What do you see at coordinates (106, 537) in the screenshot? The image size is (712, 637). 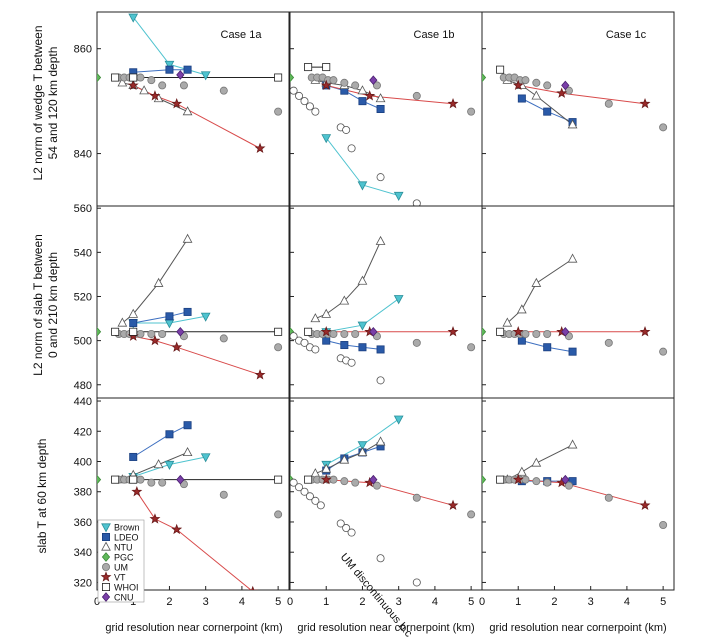 I see `legend-marker-ldeo` at bounding box center [106, 537].